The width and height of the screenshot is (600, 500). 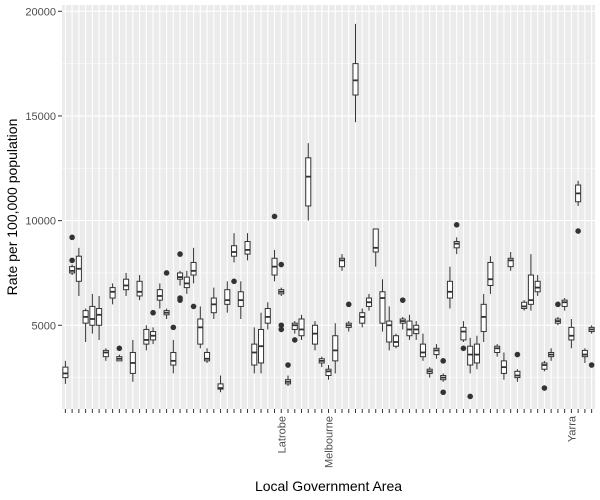 I want to click on x-tick-label: Melbourne, so click(x=330, y=442).